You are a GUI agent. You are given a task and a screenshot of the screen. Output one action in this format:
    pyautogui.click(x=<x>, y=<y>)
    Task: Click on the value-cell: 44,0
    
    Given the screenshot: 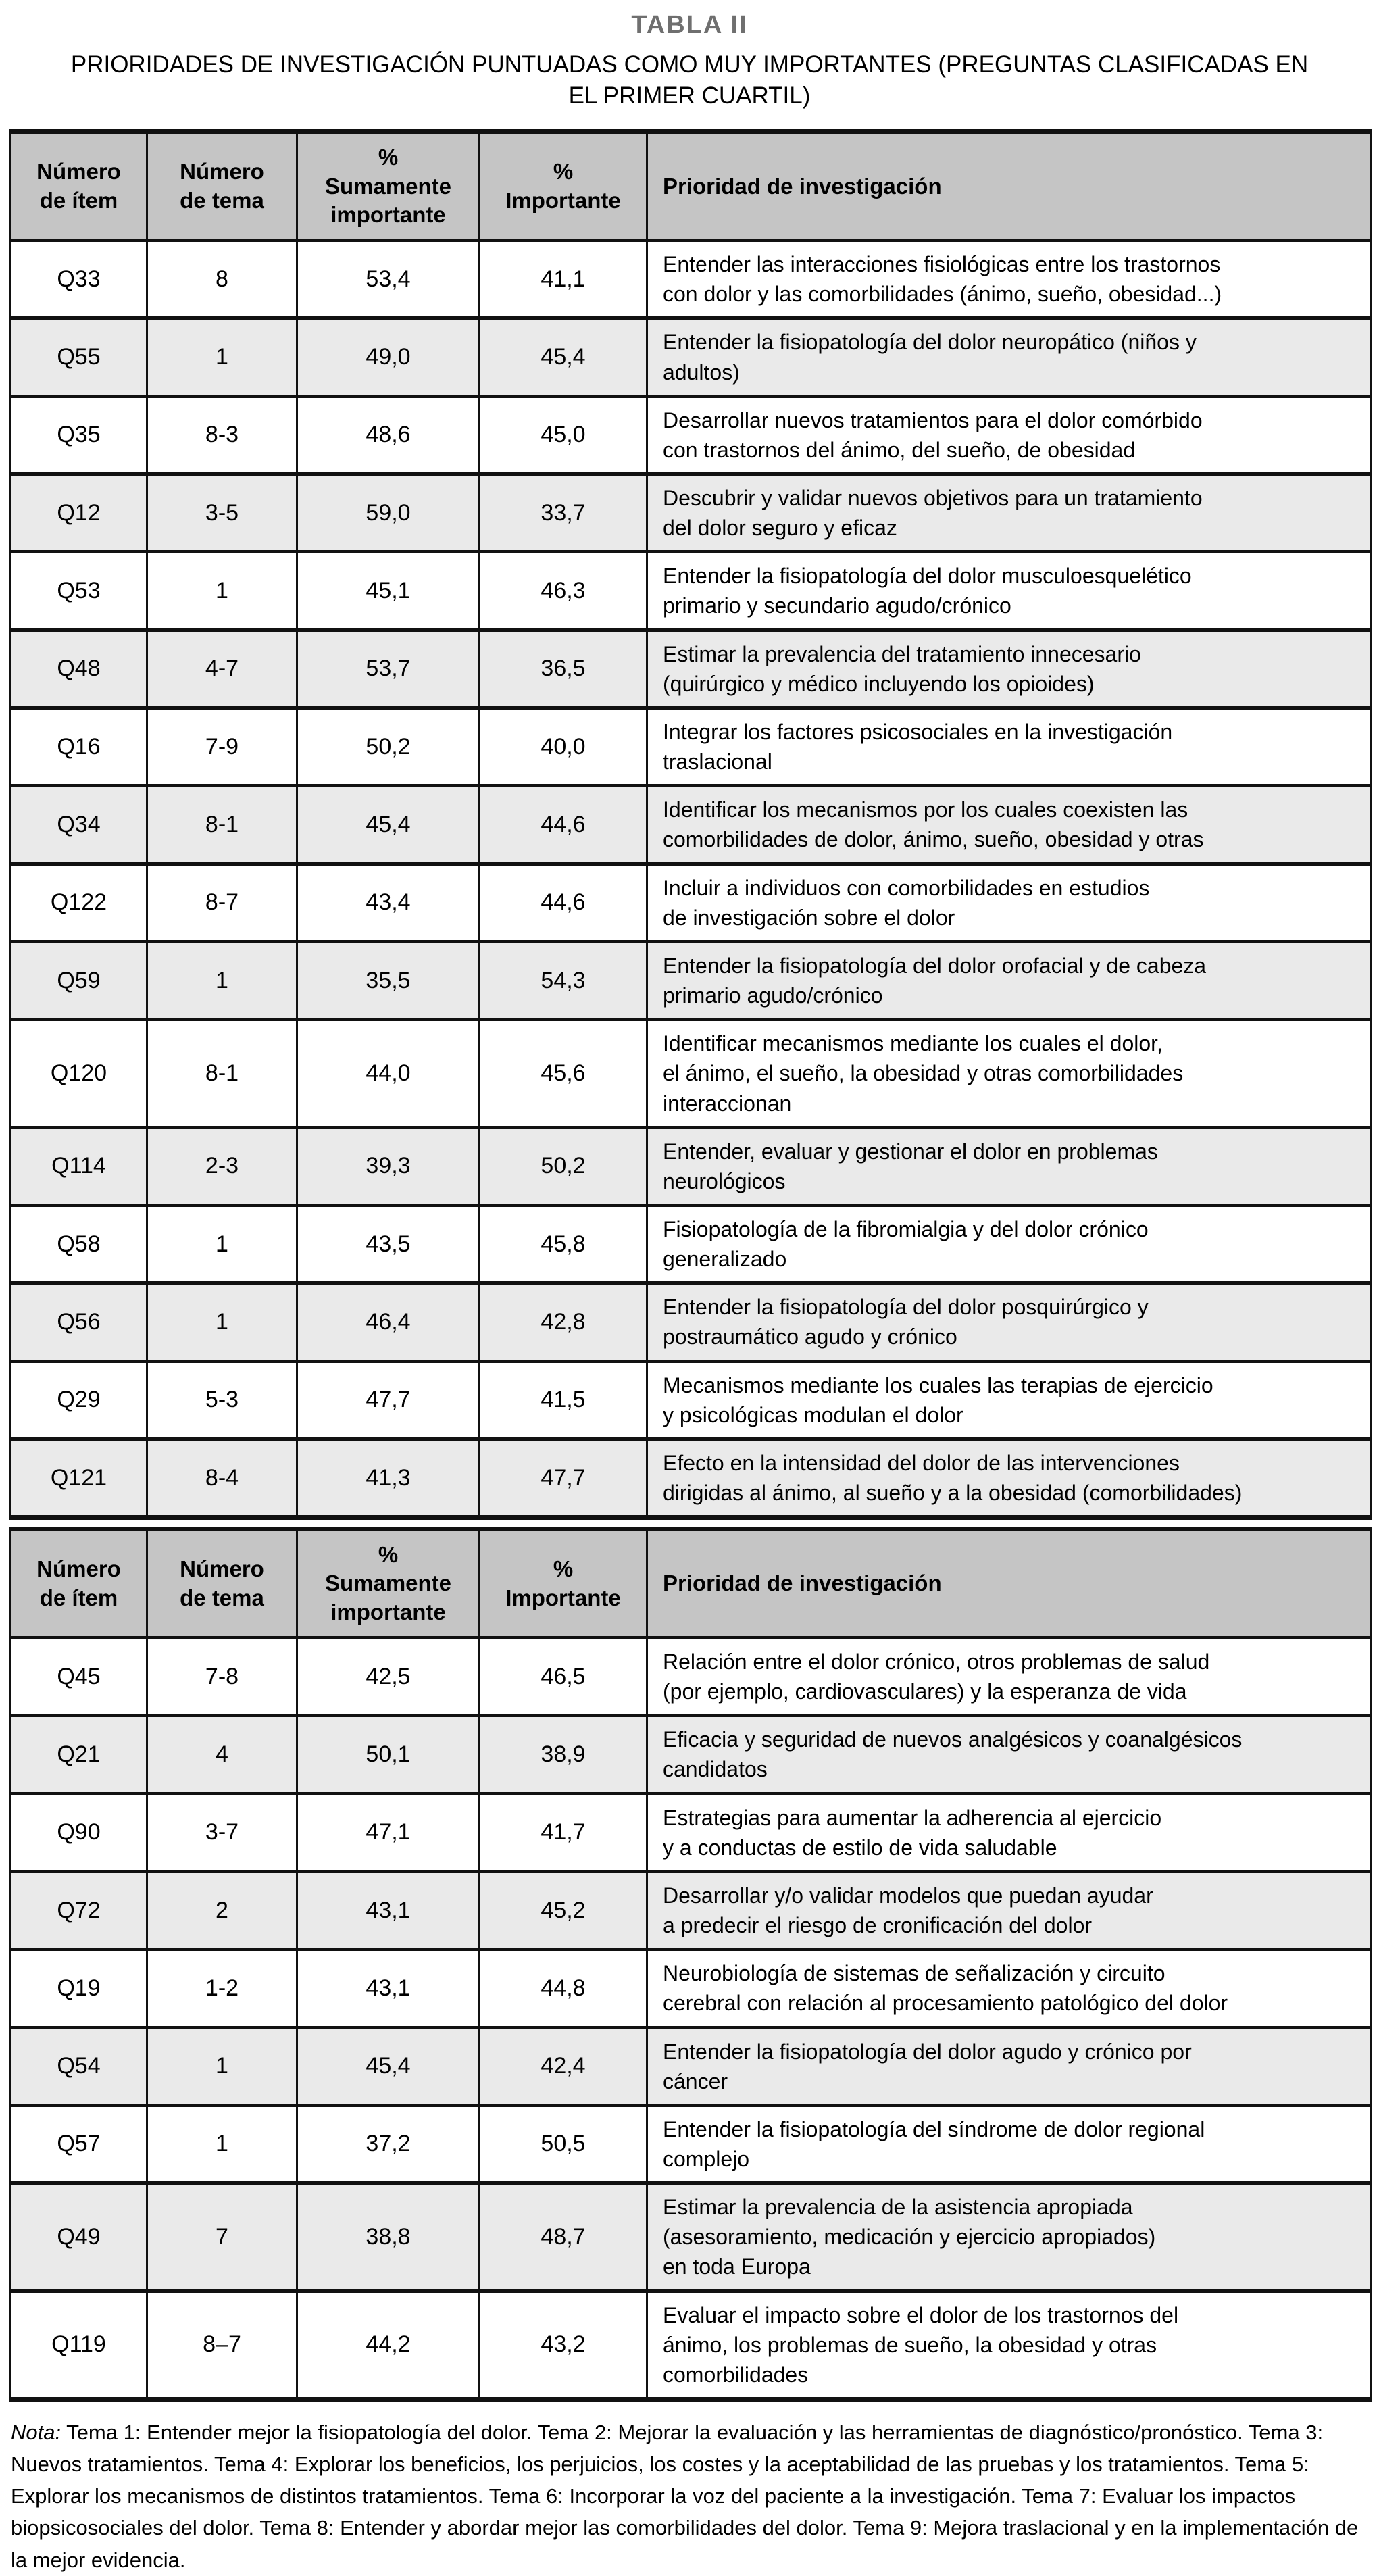 What is the action you would take?
    pyautogui.click(x=388, y=1073)
    